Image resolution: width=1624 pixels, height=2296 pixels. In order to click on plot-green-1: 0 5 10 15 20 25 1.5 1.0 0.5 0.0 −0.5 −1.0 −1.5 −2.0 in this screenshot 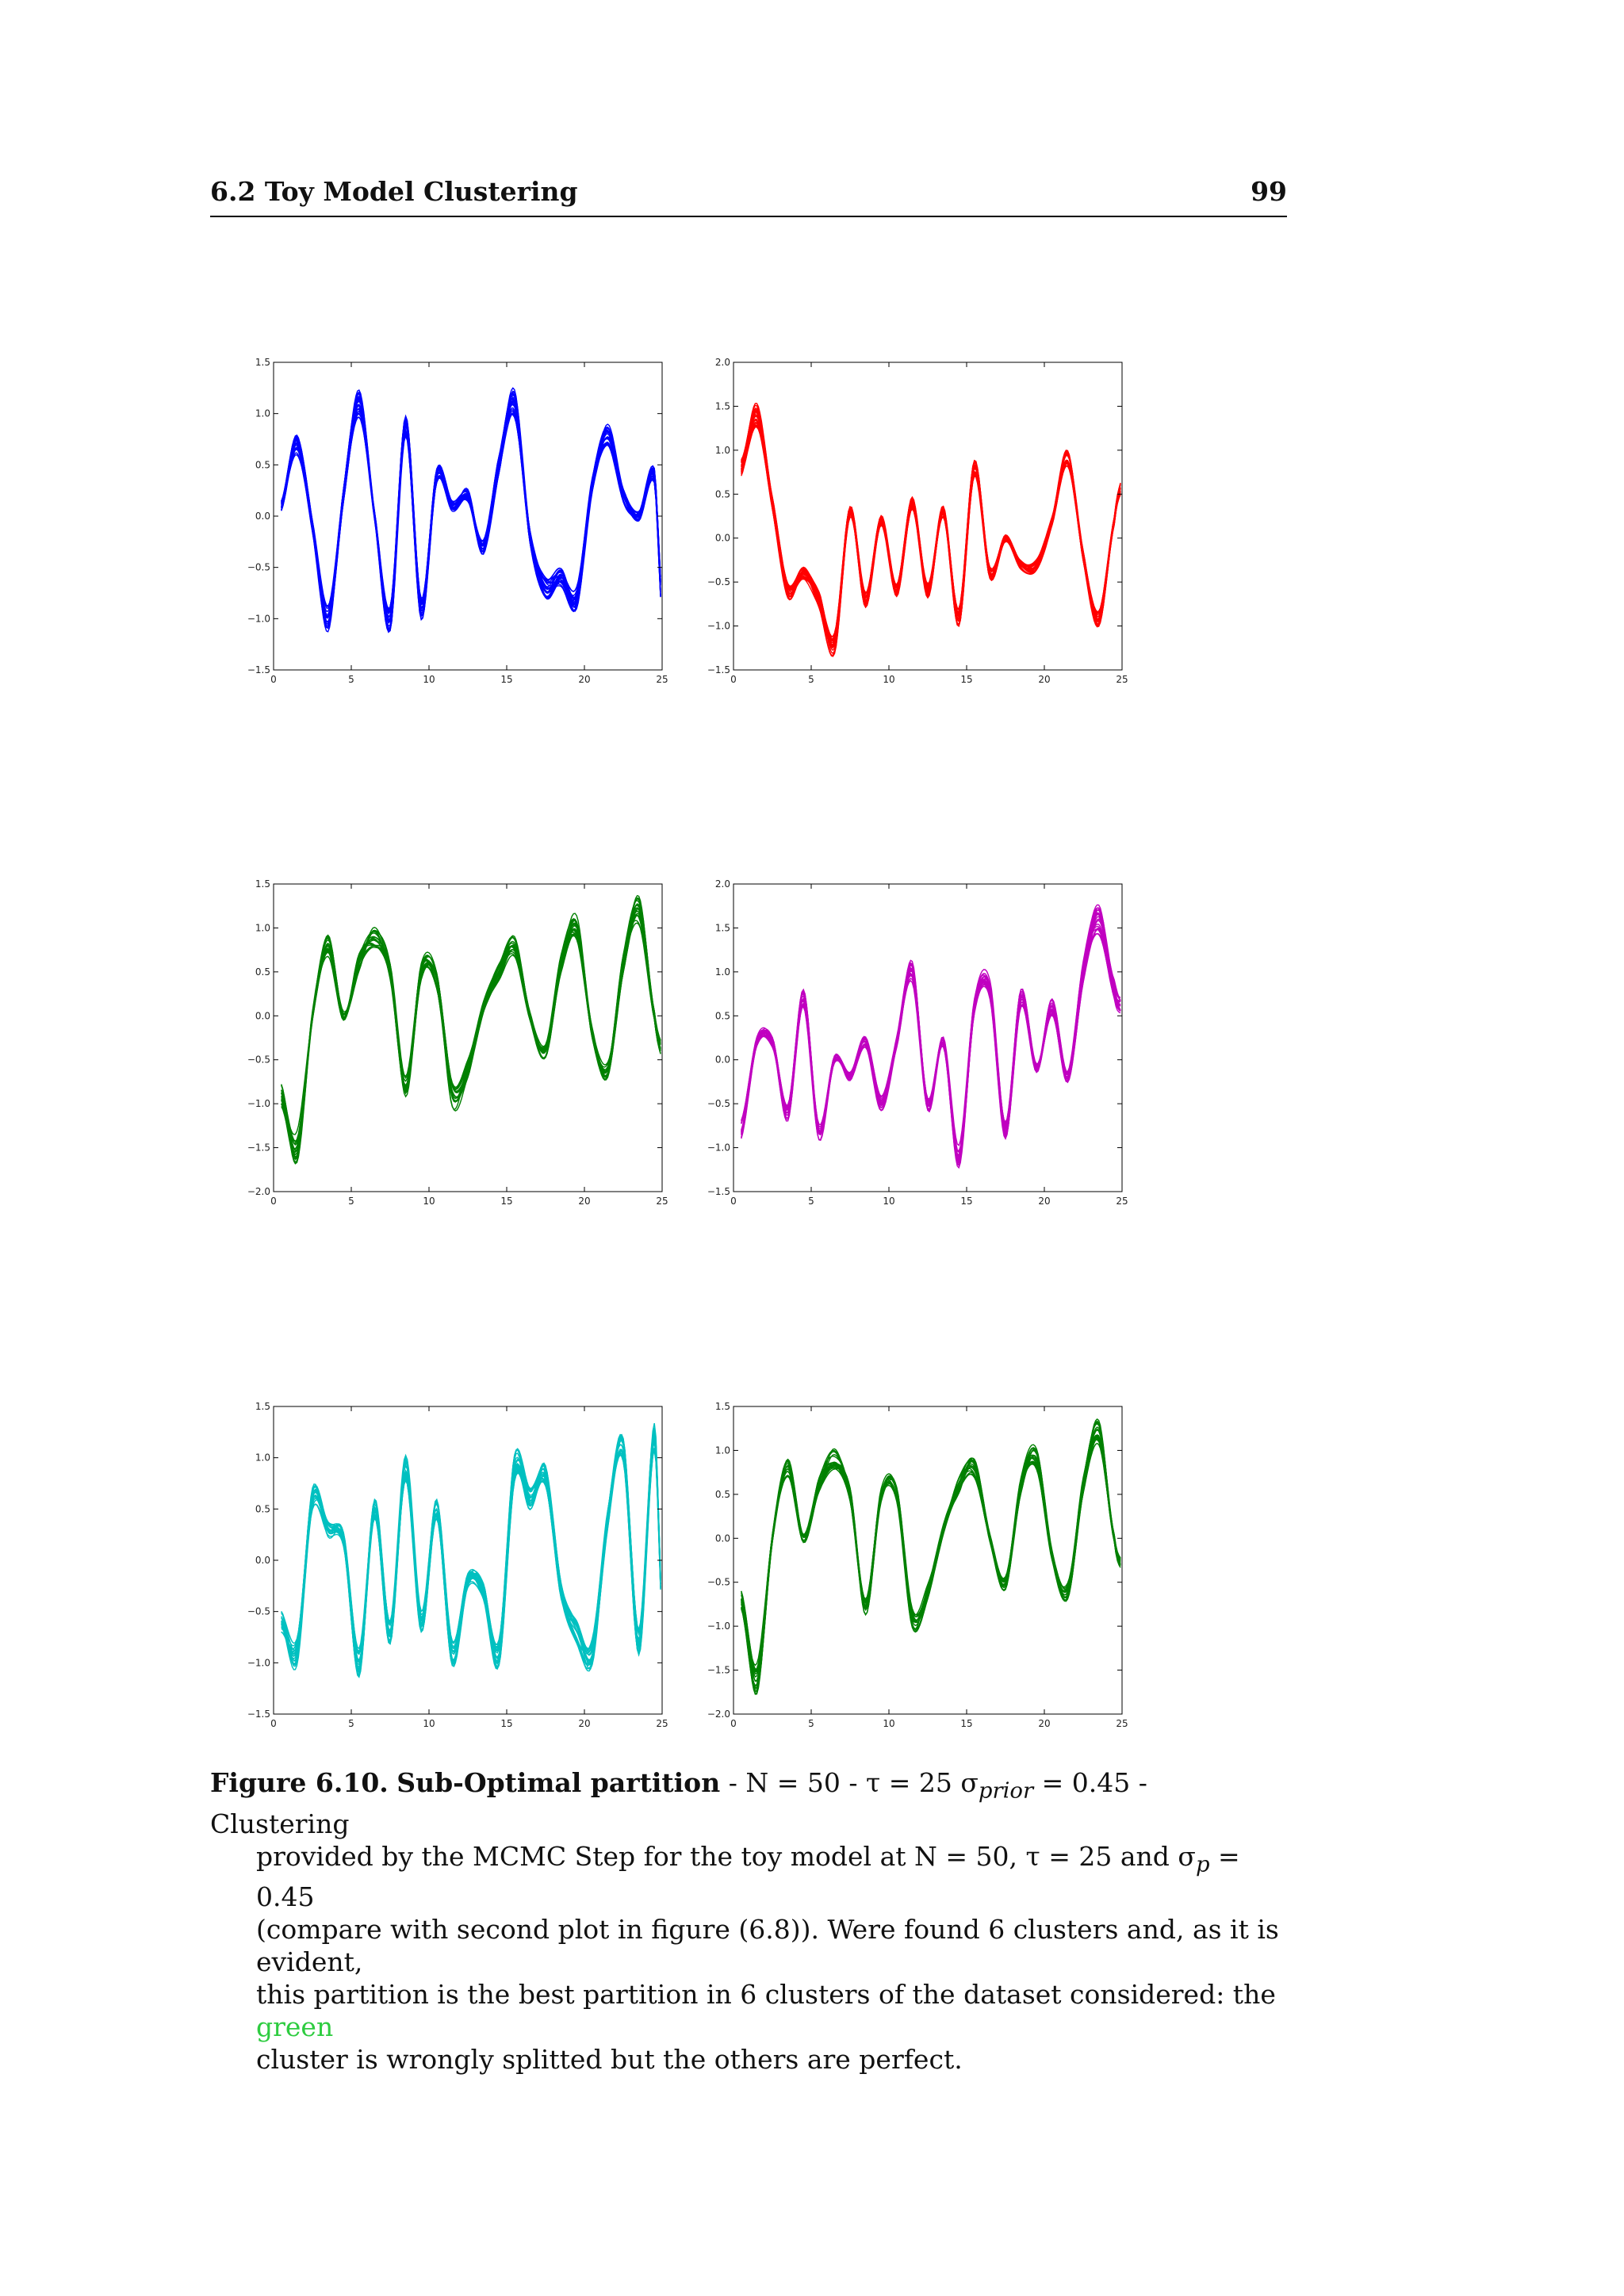, I will do `click(457, 1042)`.